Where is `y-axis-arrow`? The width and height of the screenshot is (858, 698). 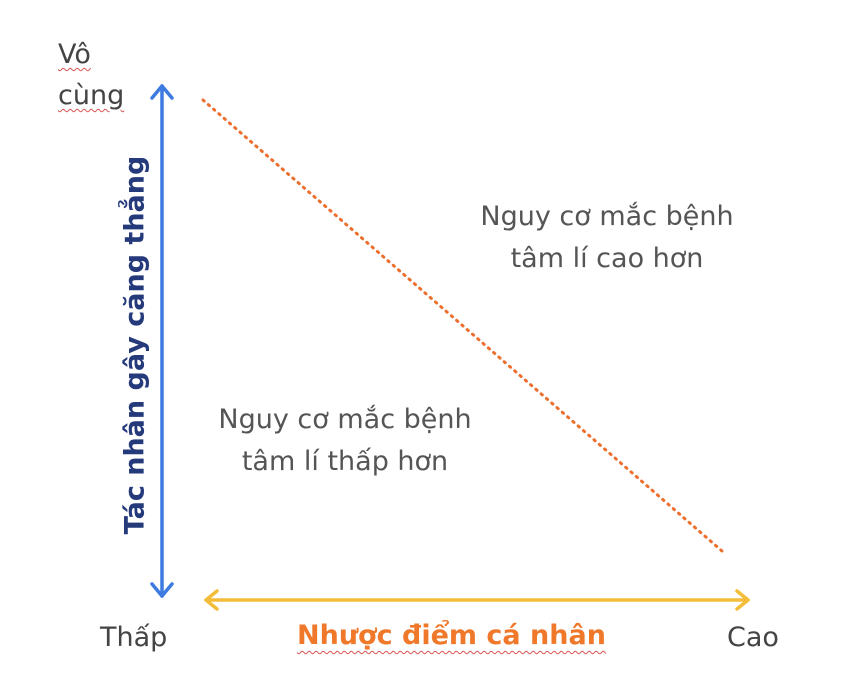
y-axis-arrow is located at coordinates (162, 341).